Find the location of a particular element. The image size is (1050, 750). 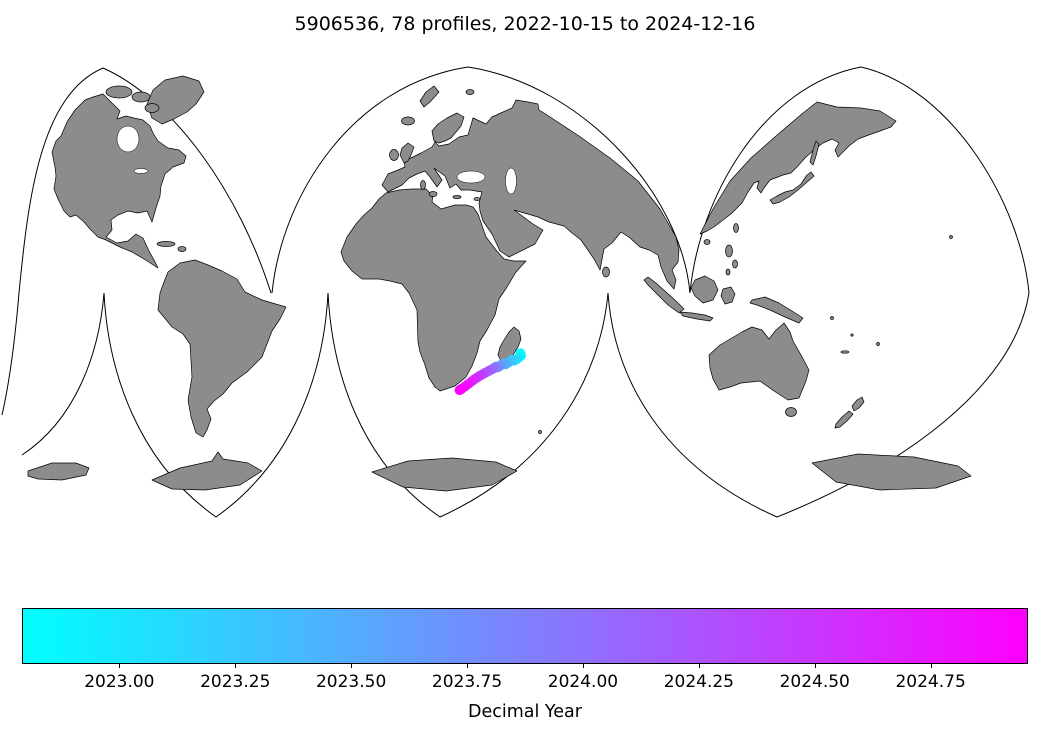

kerguelen is located at coordinates (540, 432).